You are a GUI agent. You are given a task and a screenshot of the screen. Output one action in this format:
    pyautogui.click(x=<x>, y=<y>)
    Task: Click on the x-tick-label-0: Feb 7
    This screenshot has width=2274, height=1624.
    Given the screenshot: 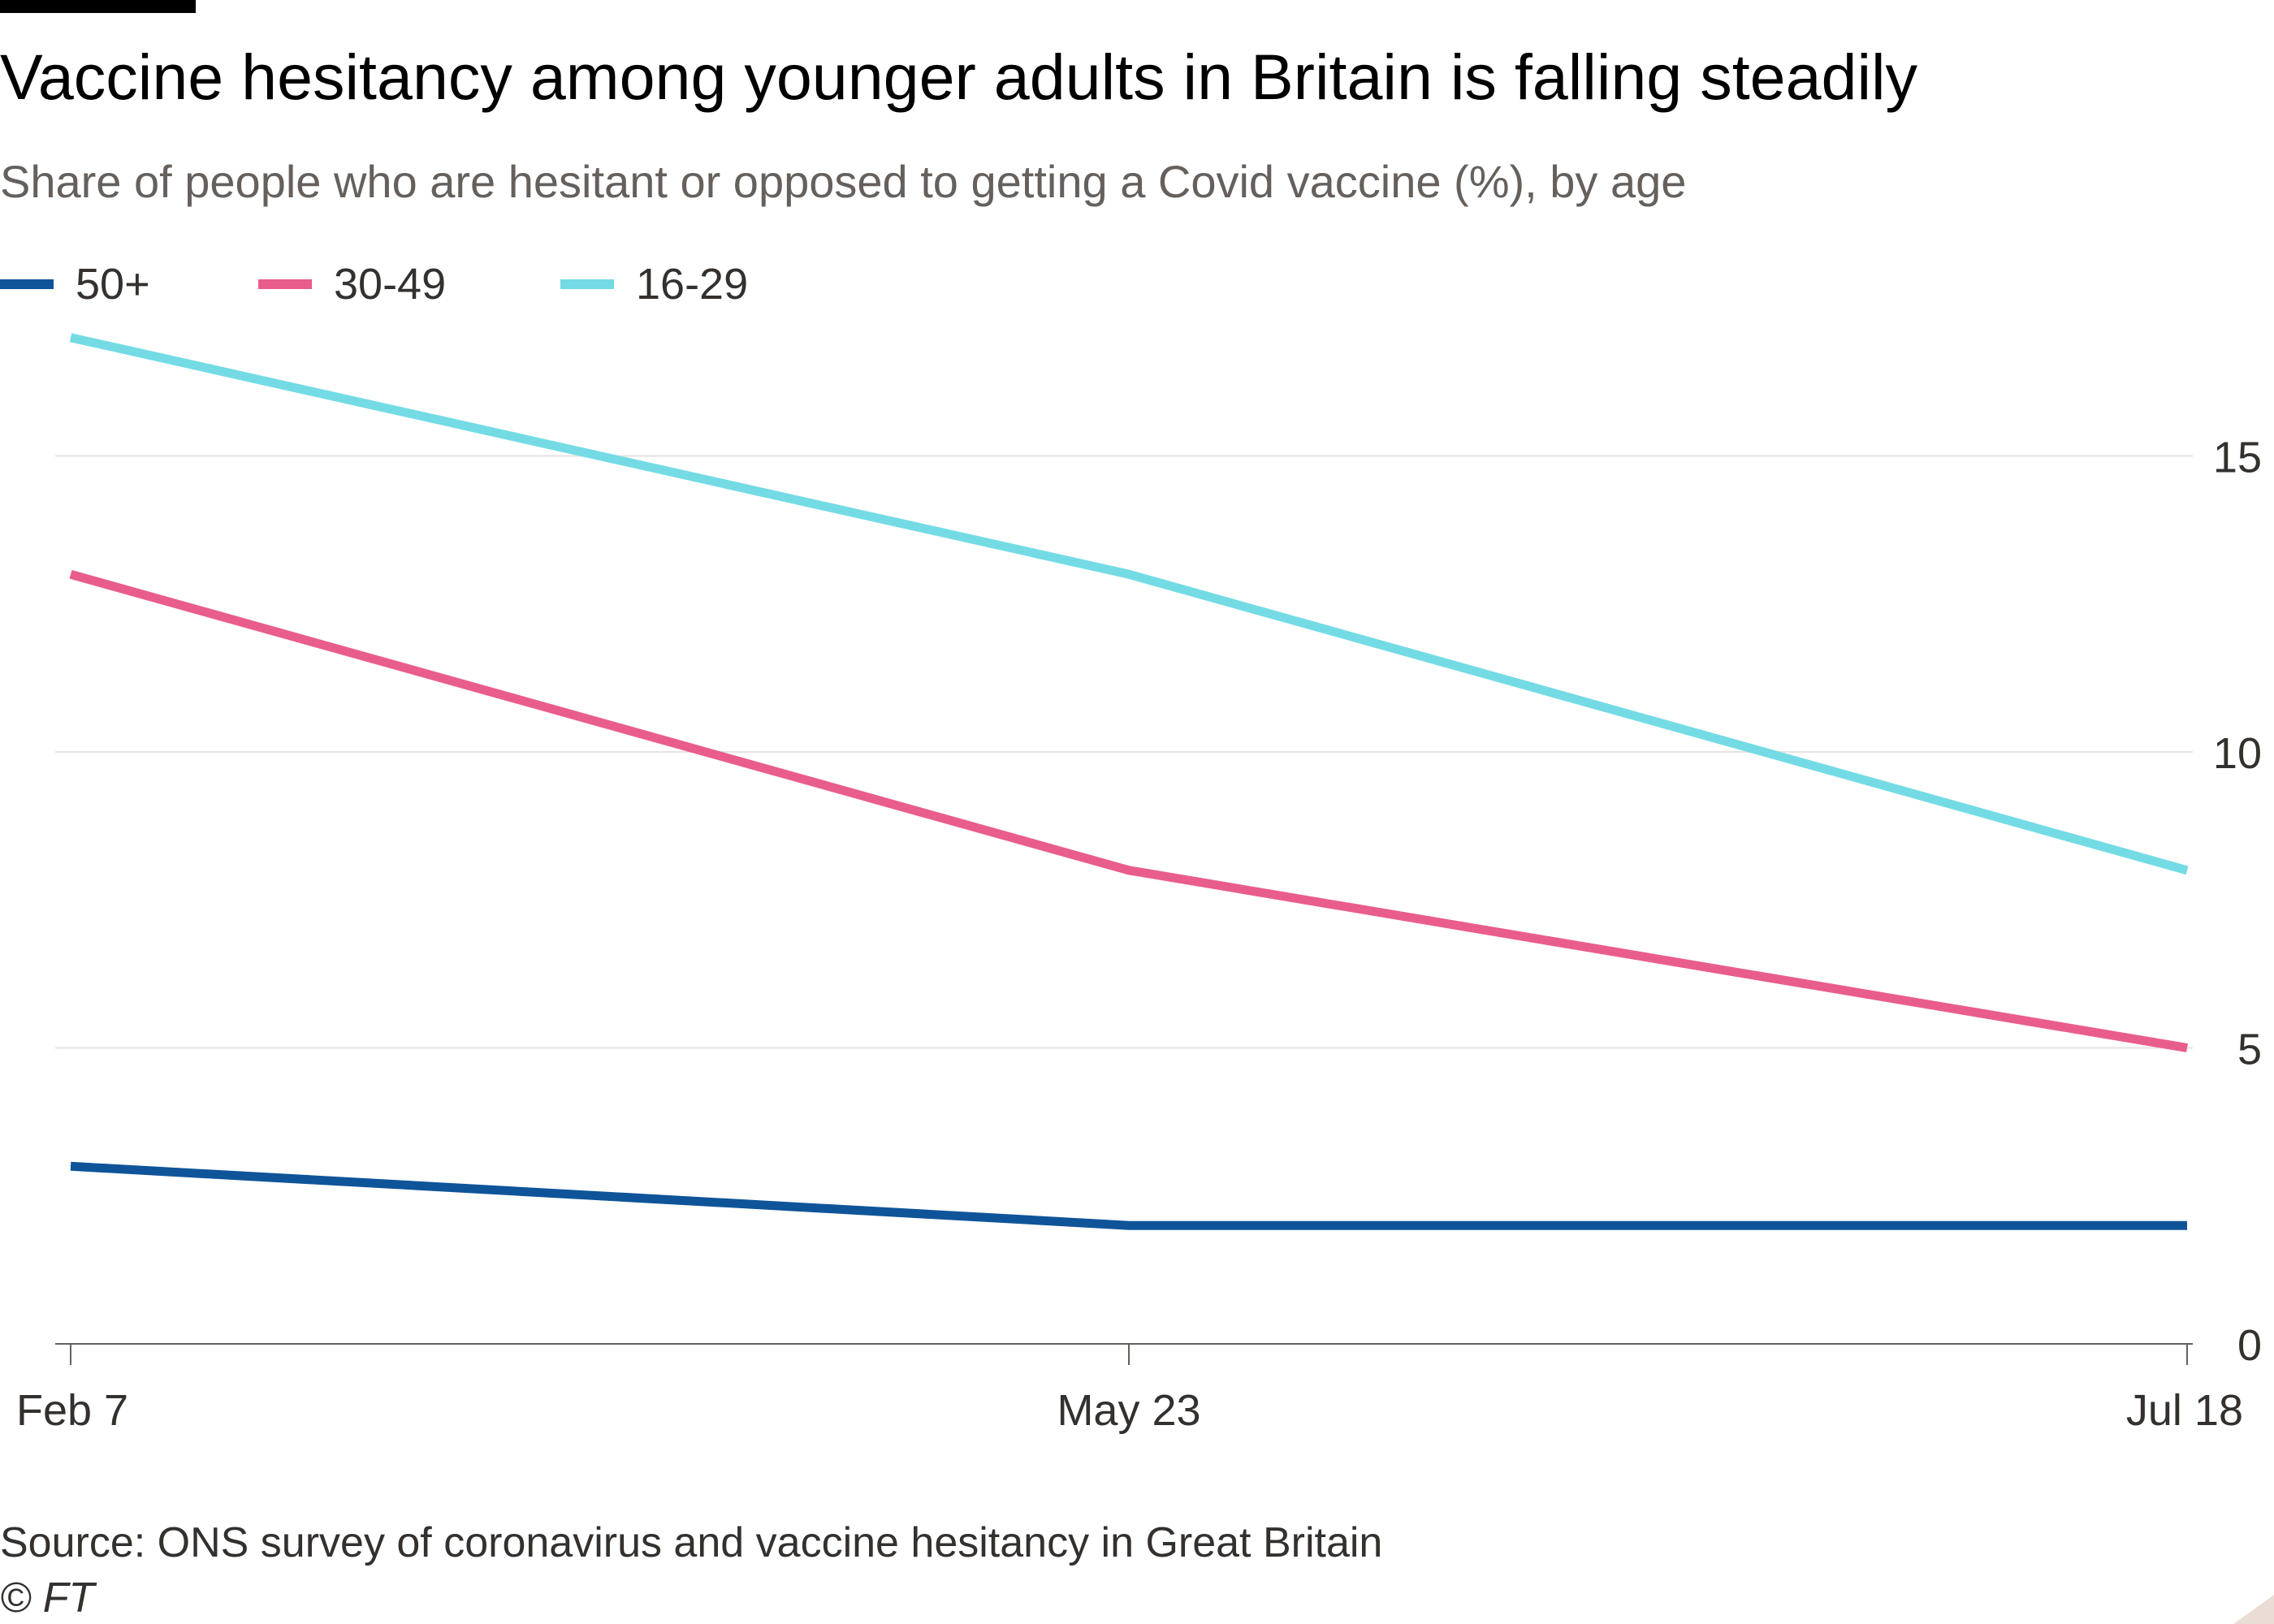 What is the action you would take?
    pyautogui.click(x=72, y=1410)
    